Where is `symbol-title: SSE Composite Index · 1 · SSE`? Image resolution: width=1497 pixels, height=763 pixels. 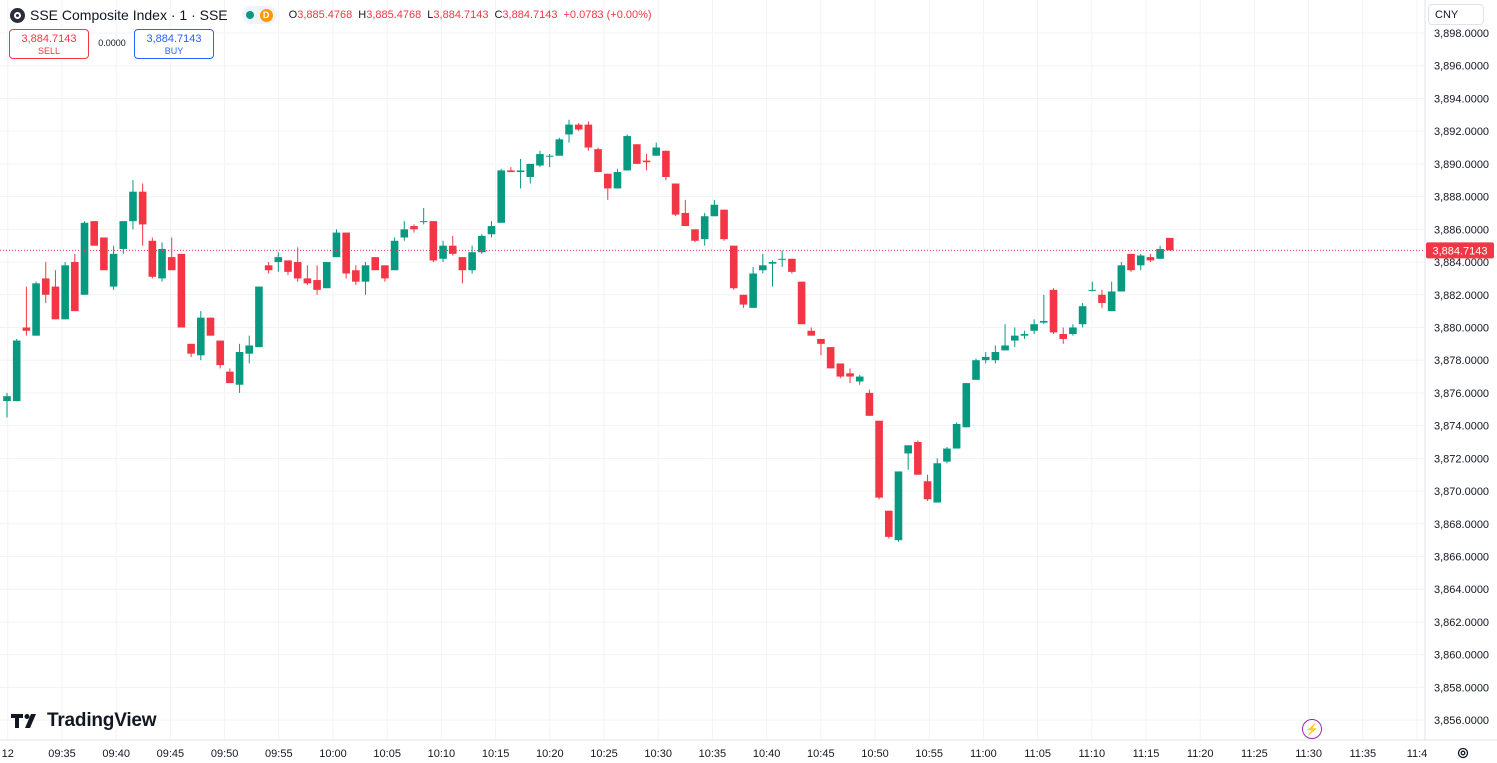
symbol-title: SSE Composite Index · 1 · SSE is located at coordinates (129, 15).